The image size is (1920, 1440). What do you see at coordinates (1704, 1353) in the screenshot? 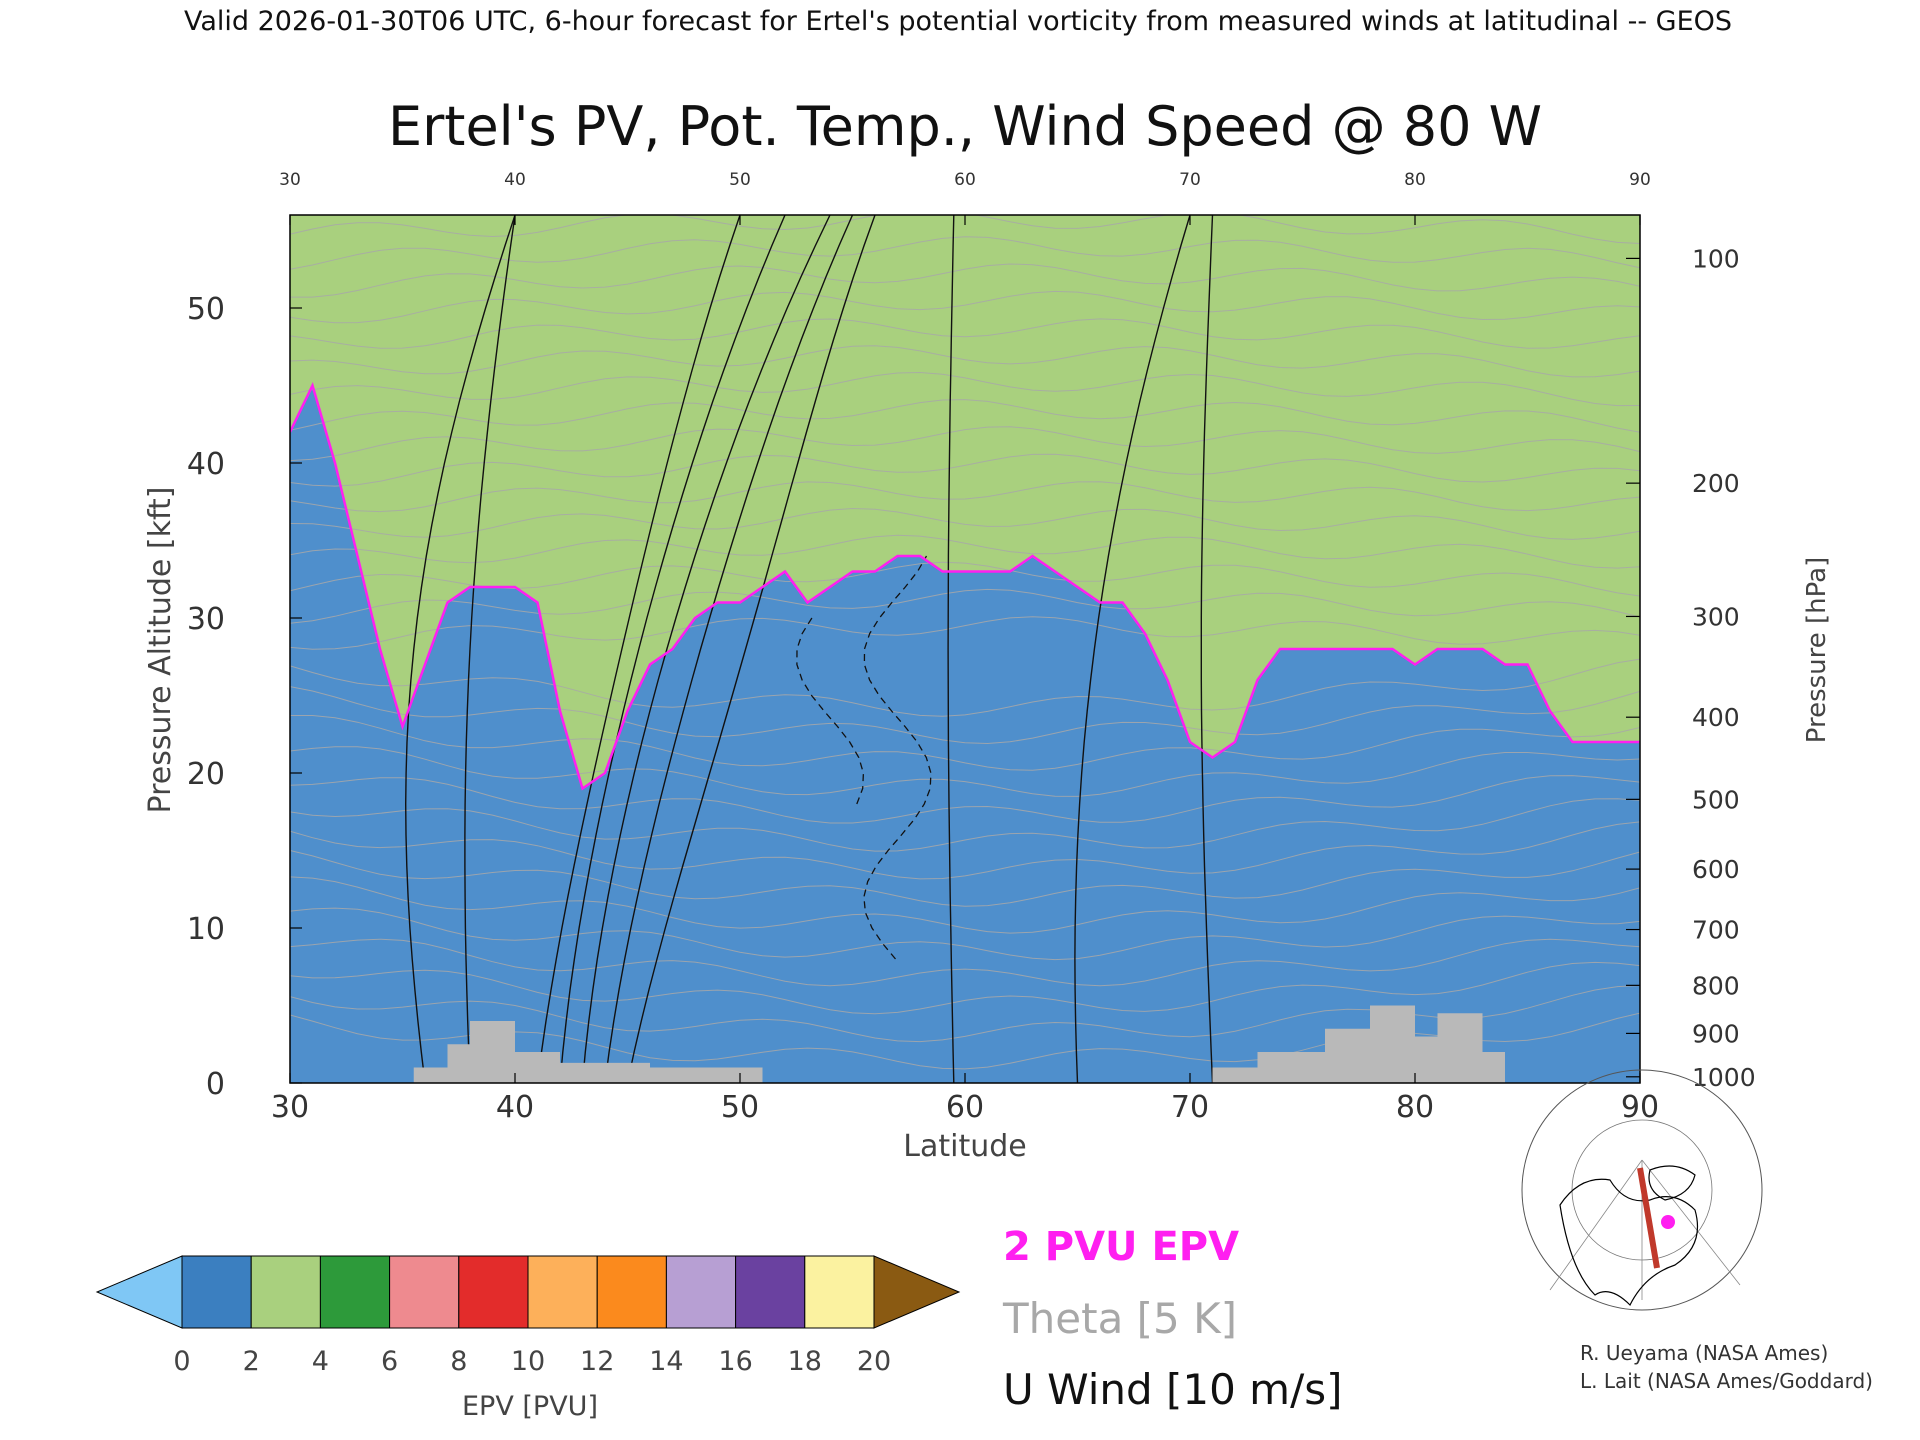
I see `credit-line-1: R. Ueyama (NASA Ames)` at bounding box center [1704, 1353].